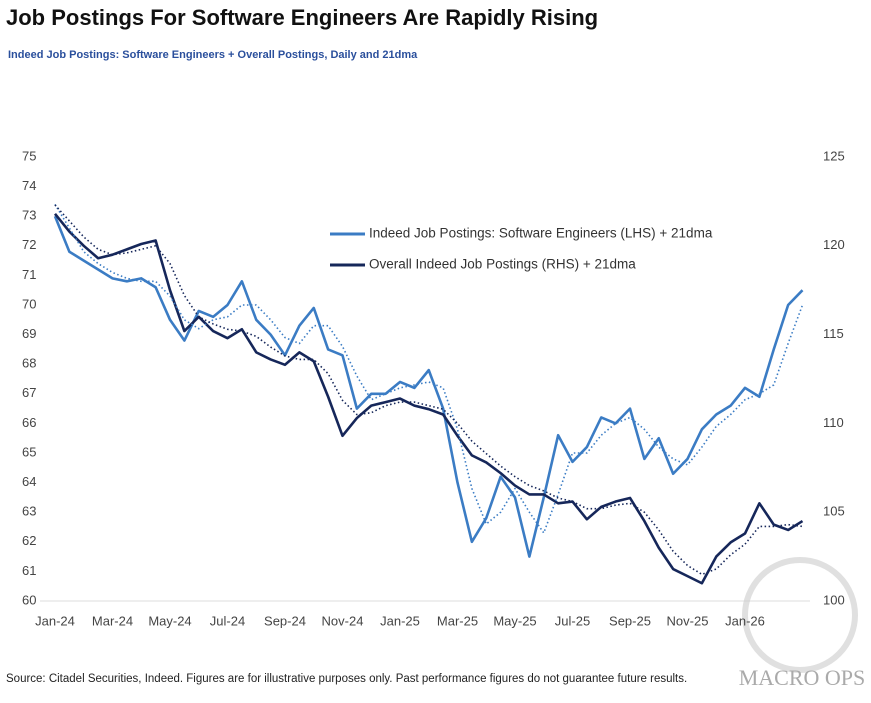  What do you see at coordinates (834, 155) in the screenshot?
I see `y2-tick-label: 125` at bounding box center [834, 155].